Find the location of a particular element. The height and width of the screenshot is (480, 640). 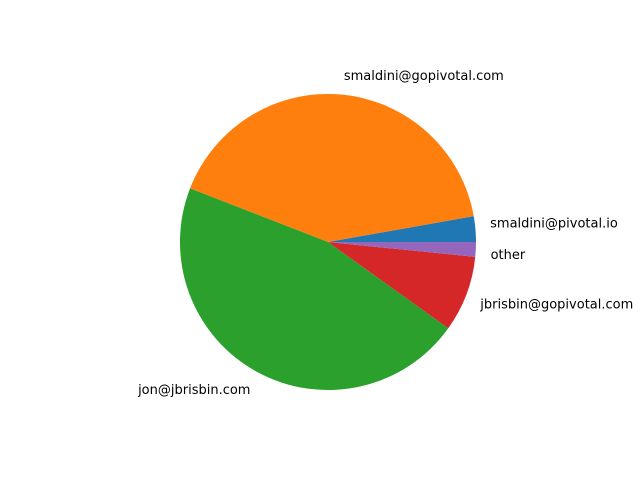

pie-label-smaldini-pivotal-io: smaldini@pivotal.io is located at coordinates (554, 224).